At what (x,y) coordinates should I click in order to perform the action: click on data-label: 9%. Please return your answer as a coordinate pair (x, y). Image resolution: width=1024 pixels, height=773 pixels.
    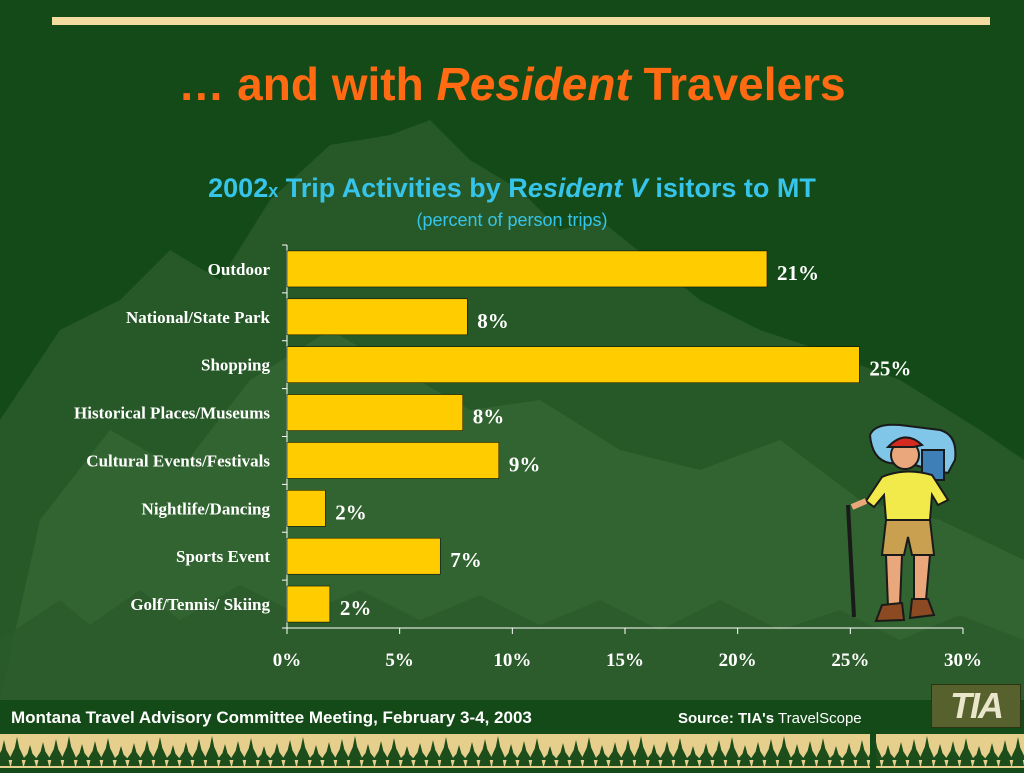
    Looking at the image, I should click on (525, 464).